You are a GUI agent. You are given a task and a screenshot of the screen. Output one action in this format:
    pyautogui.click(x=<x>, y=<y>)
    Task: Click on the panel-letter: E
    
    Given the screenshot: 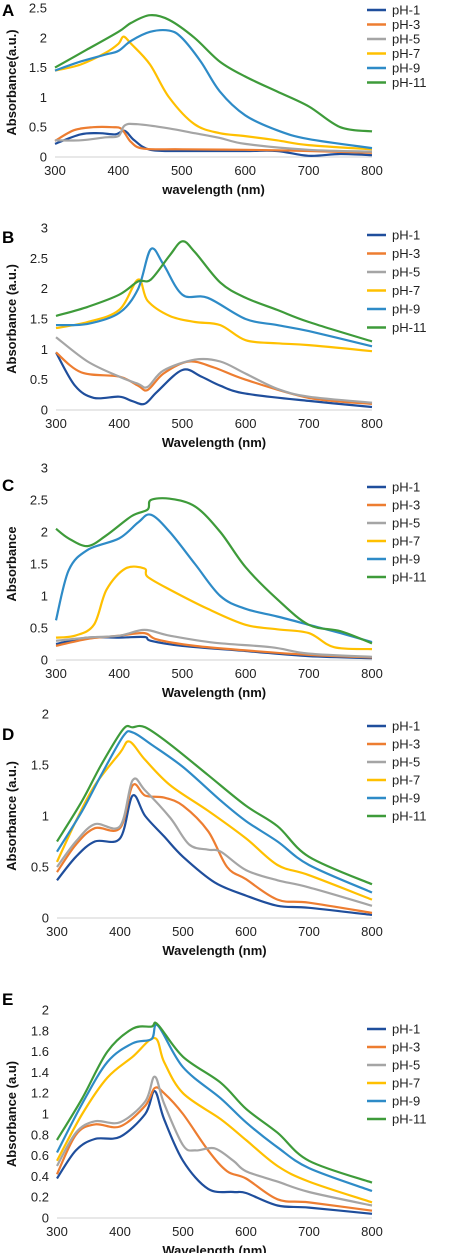 What is the action you would take?
    pyautogui.click(x=7, y=999)
    